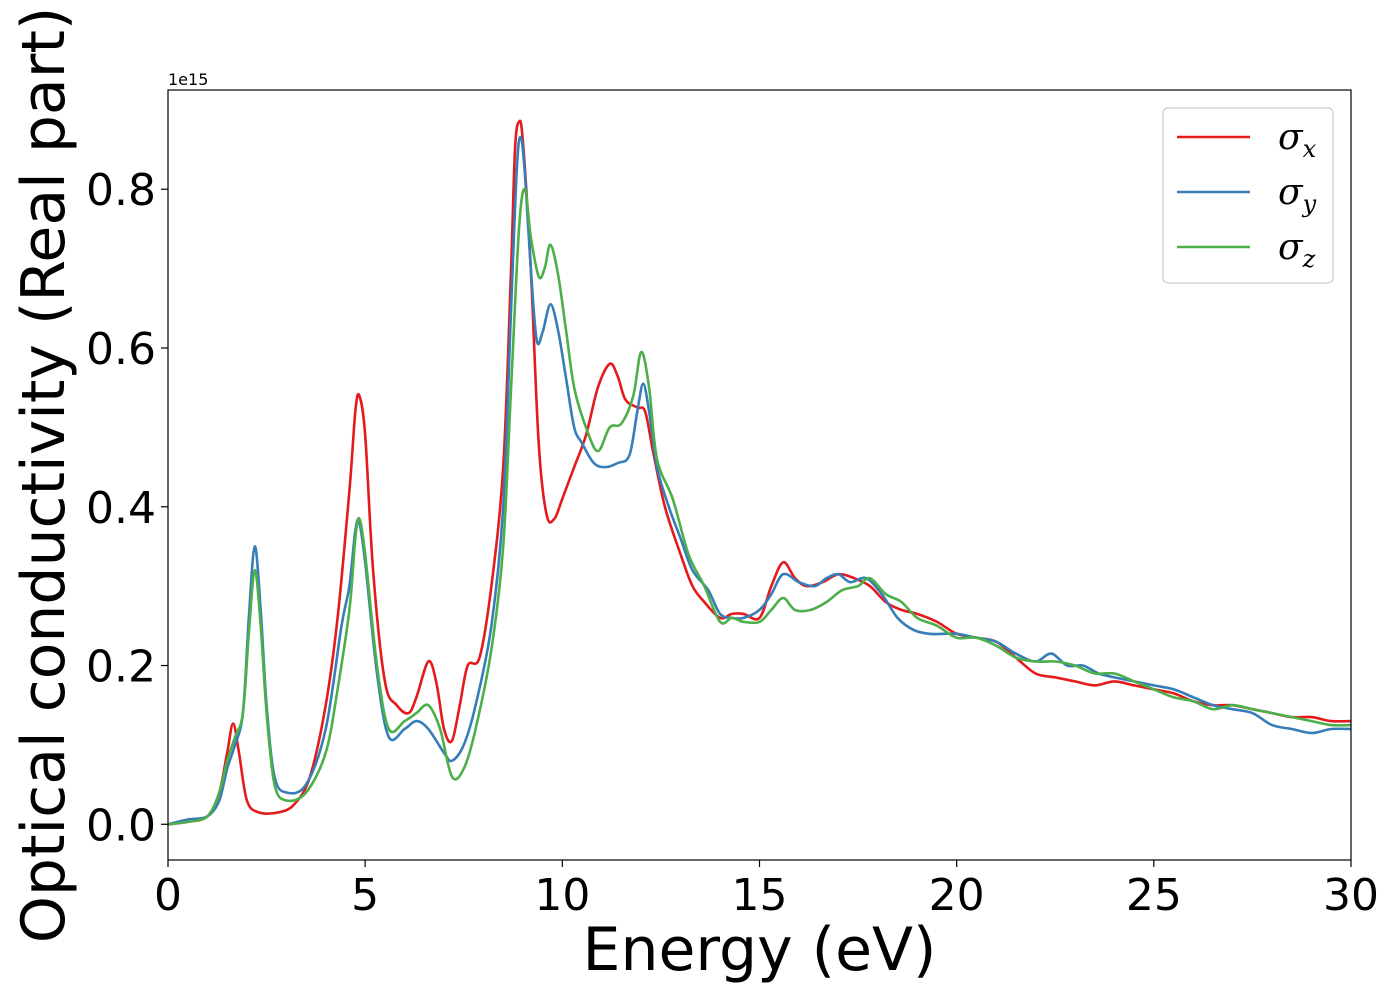 The width and height of the screenshot is (1400, 1000). I want to click on x-tick-label: 5, so click(365, 895).